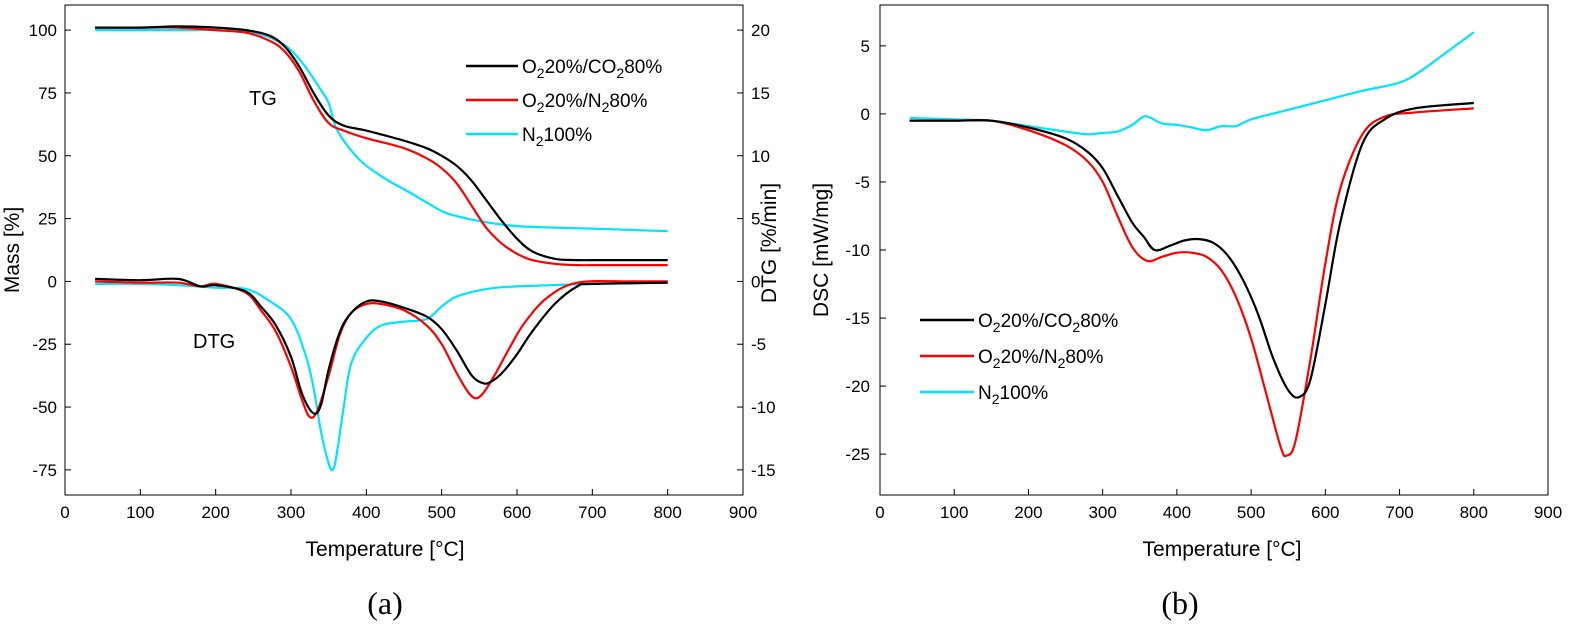 The image size is (1580, 629). I want to click on y-tick-label: 5, so click(865, 46).